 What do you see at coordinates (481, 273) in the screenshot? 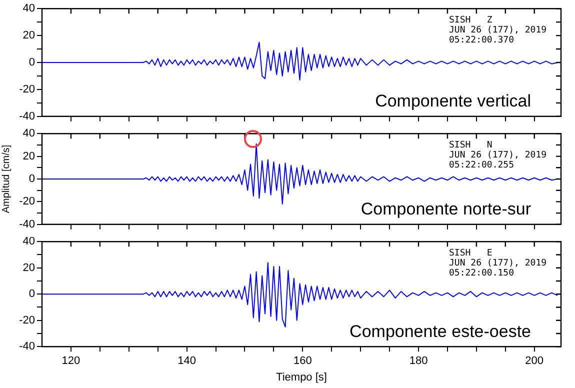
I see `annotation: 05:22:00.150` at bounding box center [481, 273].